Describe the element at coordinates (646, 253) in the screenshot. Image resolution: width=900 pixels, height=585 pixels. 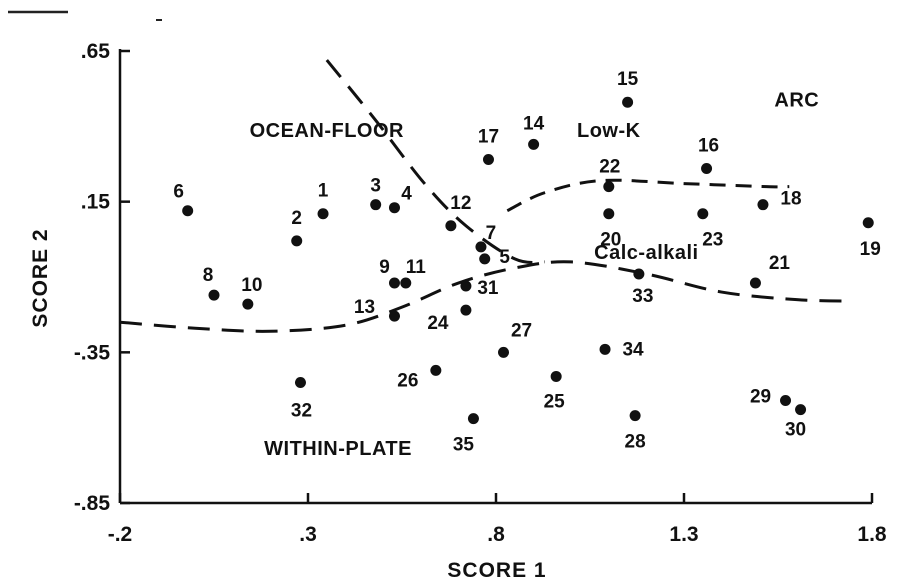
I see `region-label: Calc-alkali` at that location.